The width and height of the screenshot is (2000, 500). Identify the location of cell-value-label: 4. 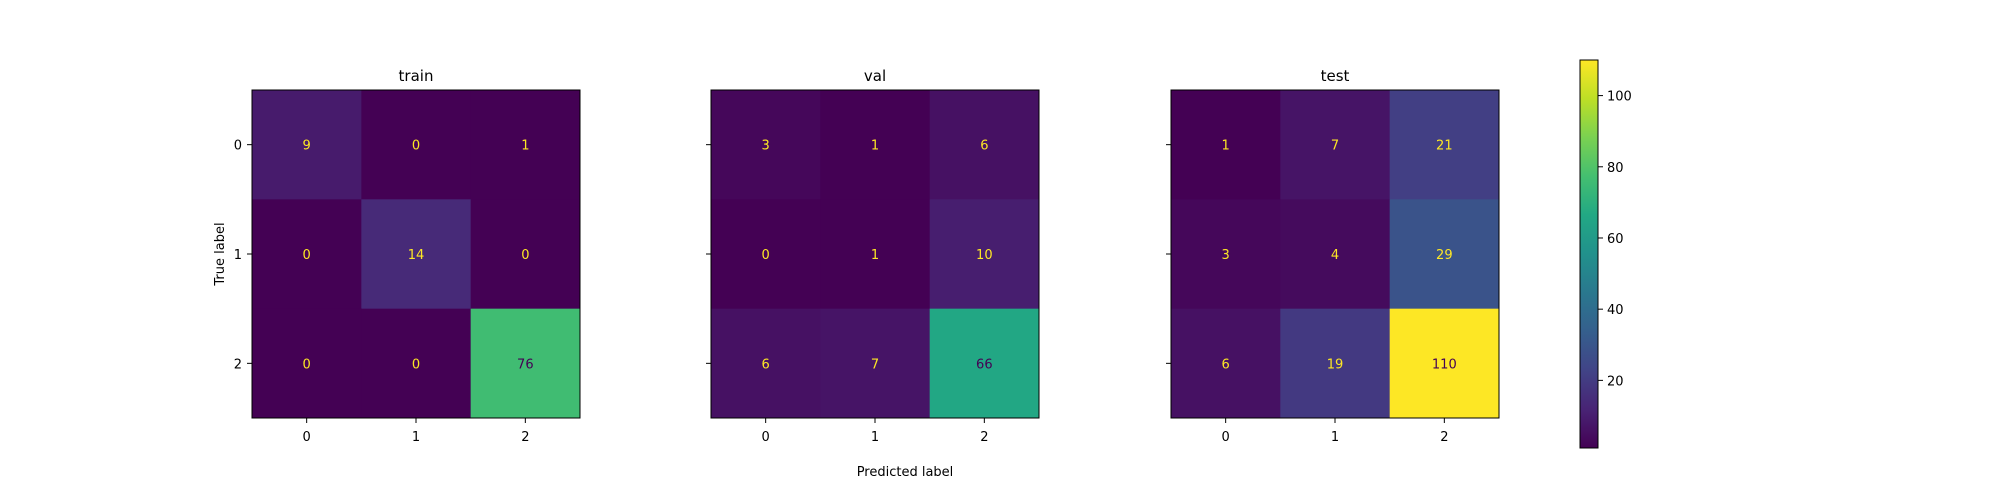
(1335, 255).